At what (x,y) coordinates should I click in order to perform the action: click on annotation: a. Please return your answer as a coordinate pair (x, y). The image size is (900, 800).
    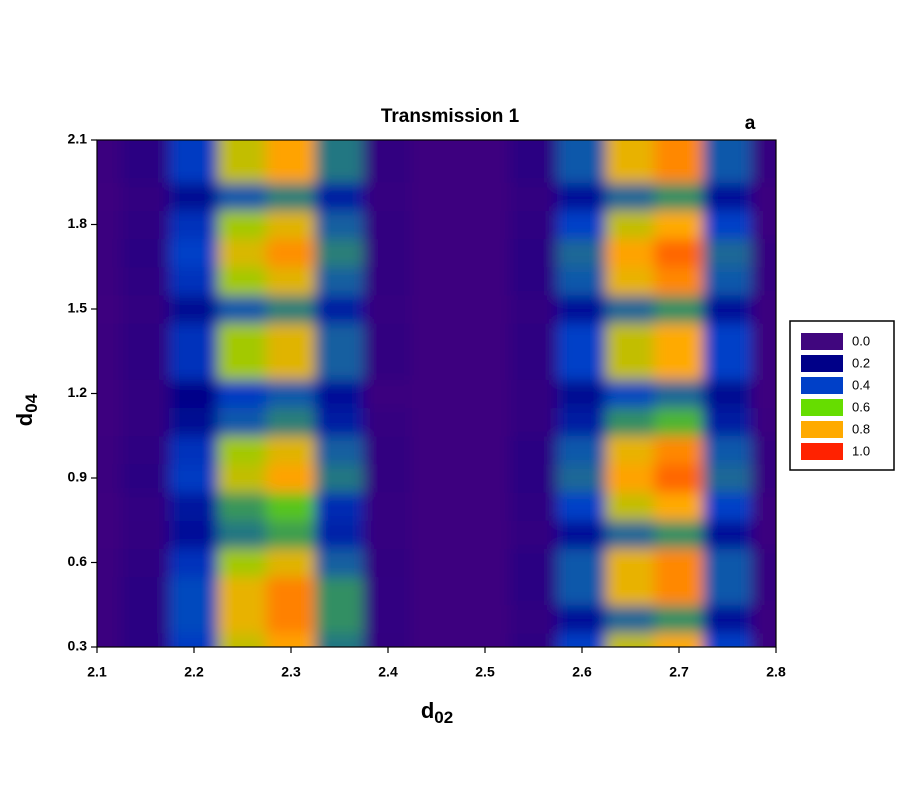
    Looking at the image, I should click on (750, 123).